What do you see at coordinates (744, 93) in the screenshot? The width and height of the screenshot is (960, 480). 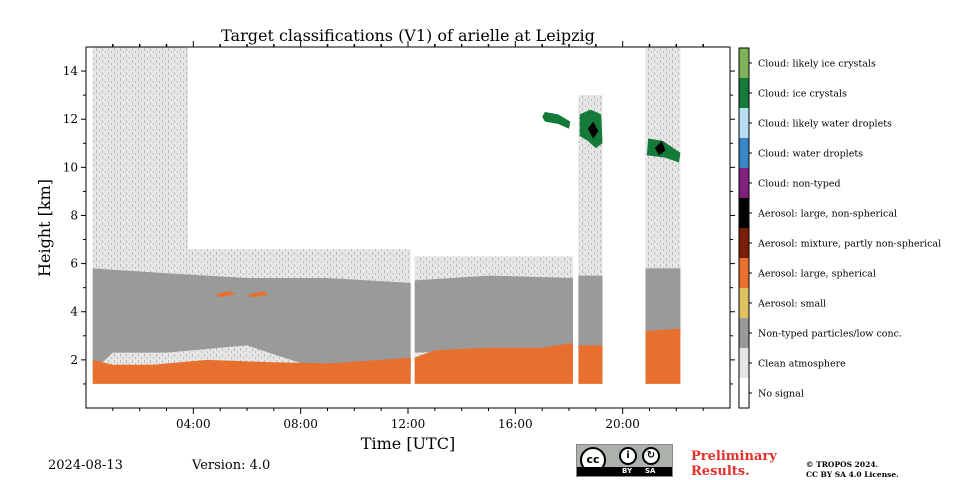 I see `colorbar-swatch-cloud-ice-crystals` at bounding box center [744, 93].